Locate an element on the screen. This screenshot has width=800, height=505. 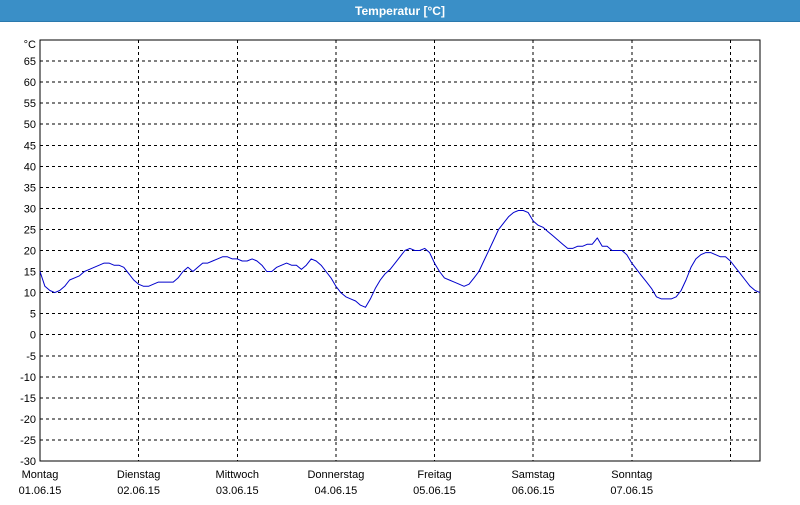
y-tick-label: 45 is located at coordinates (30, 146).